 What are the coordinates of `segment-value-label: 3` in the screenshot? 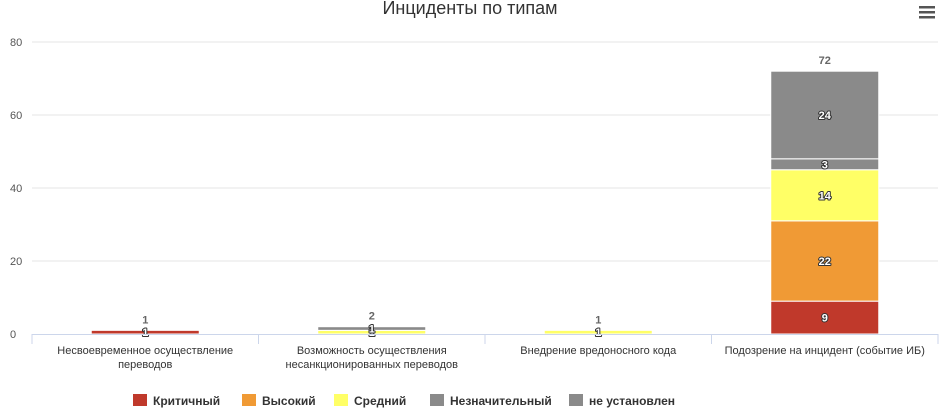 It's located at (825, 165).